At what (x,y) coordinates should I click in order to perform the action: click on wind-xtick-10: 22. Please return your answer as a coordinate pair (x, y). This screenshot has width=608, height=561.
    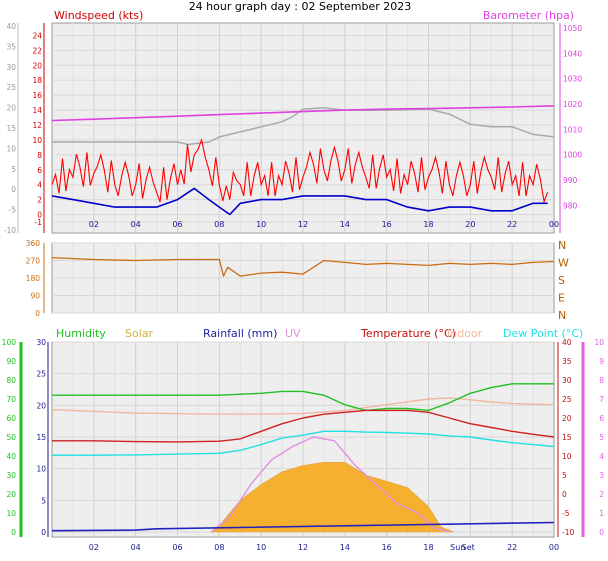
    Looking at the image, I should click on (512, 224).